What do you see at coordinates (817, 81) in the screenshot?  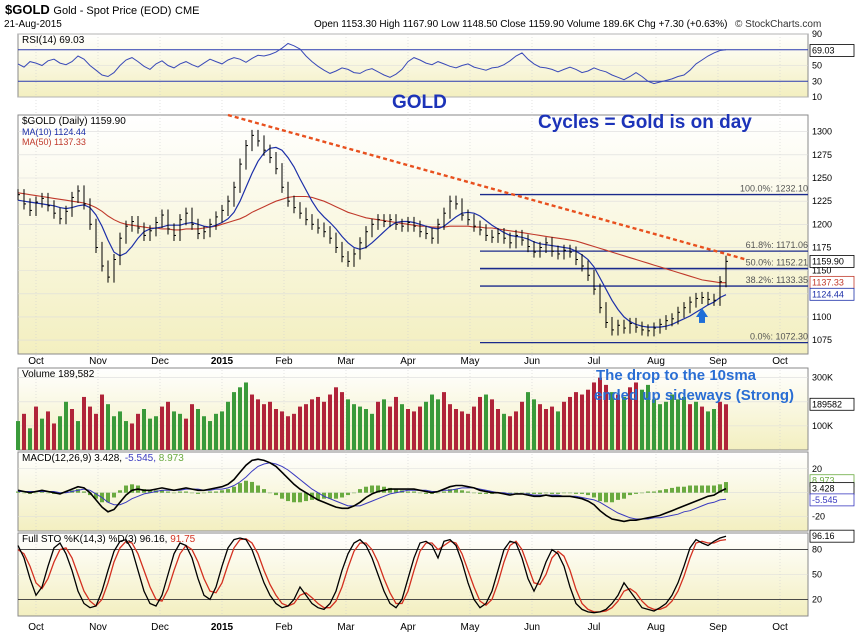 I see `rsi-tick: 30` at bounding box center [817, 81].